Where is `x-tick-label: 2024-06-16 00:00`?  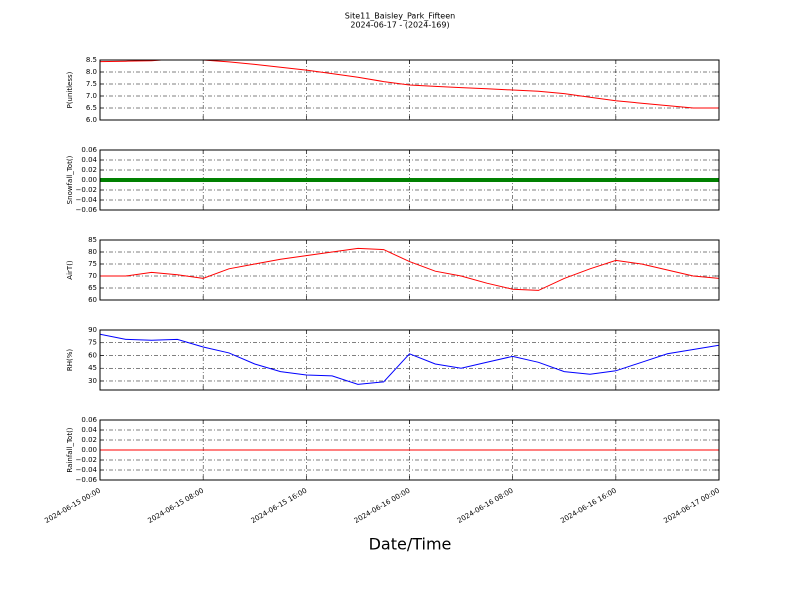 x-tick-label: 2024-06-16 00:00 is located at coordinates (382, 506).